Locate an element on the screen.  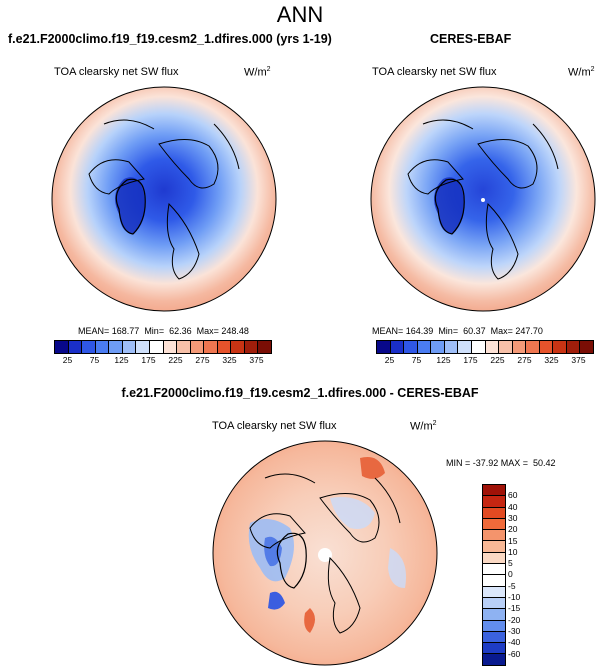
colorbar-tick-label: -60 is located at coordinates (514, 653).